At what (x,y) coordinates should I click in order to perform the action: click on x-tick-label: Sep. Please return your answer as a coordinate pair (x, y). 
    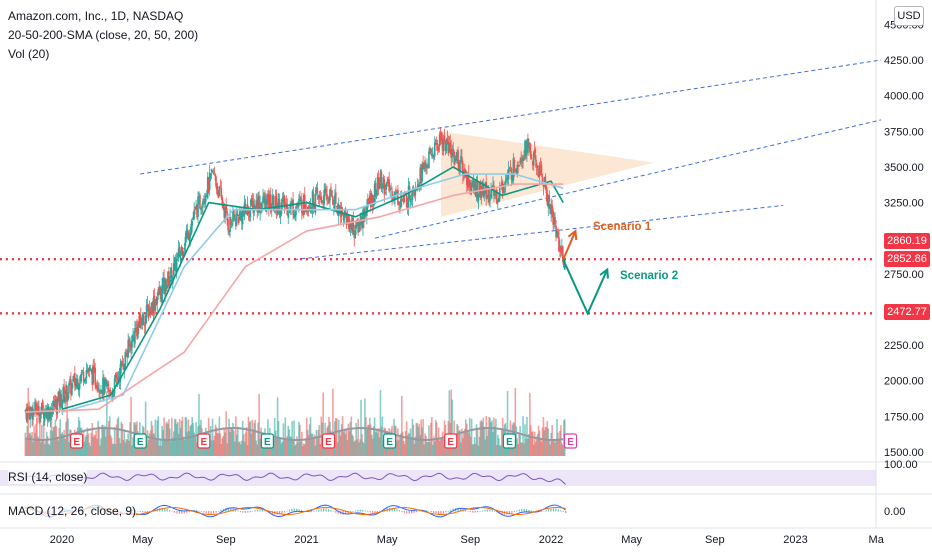
    Looking at the image, I should click on (226, 540).